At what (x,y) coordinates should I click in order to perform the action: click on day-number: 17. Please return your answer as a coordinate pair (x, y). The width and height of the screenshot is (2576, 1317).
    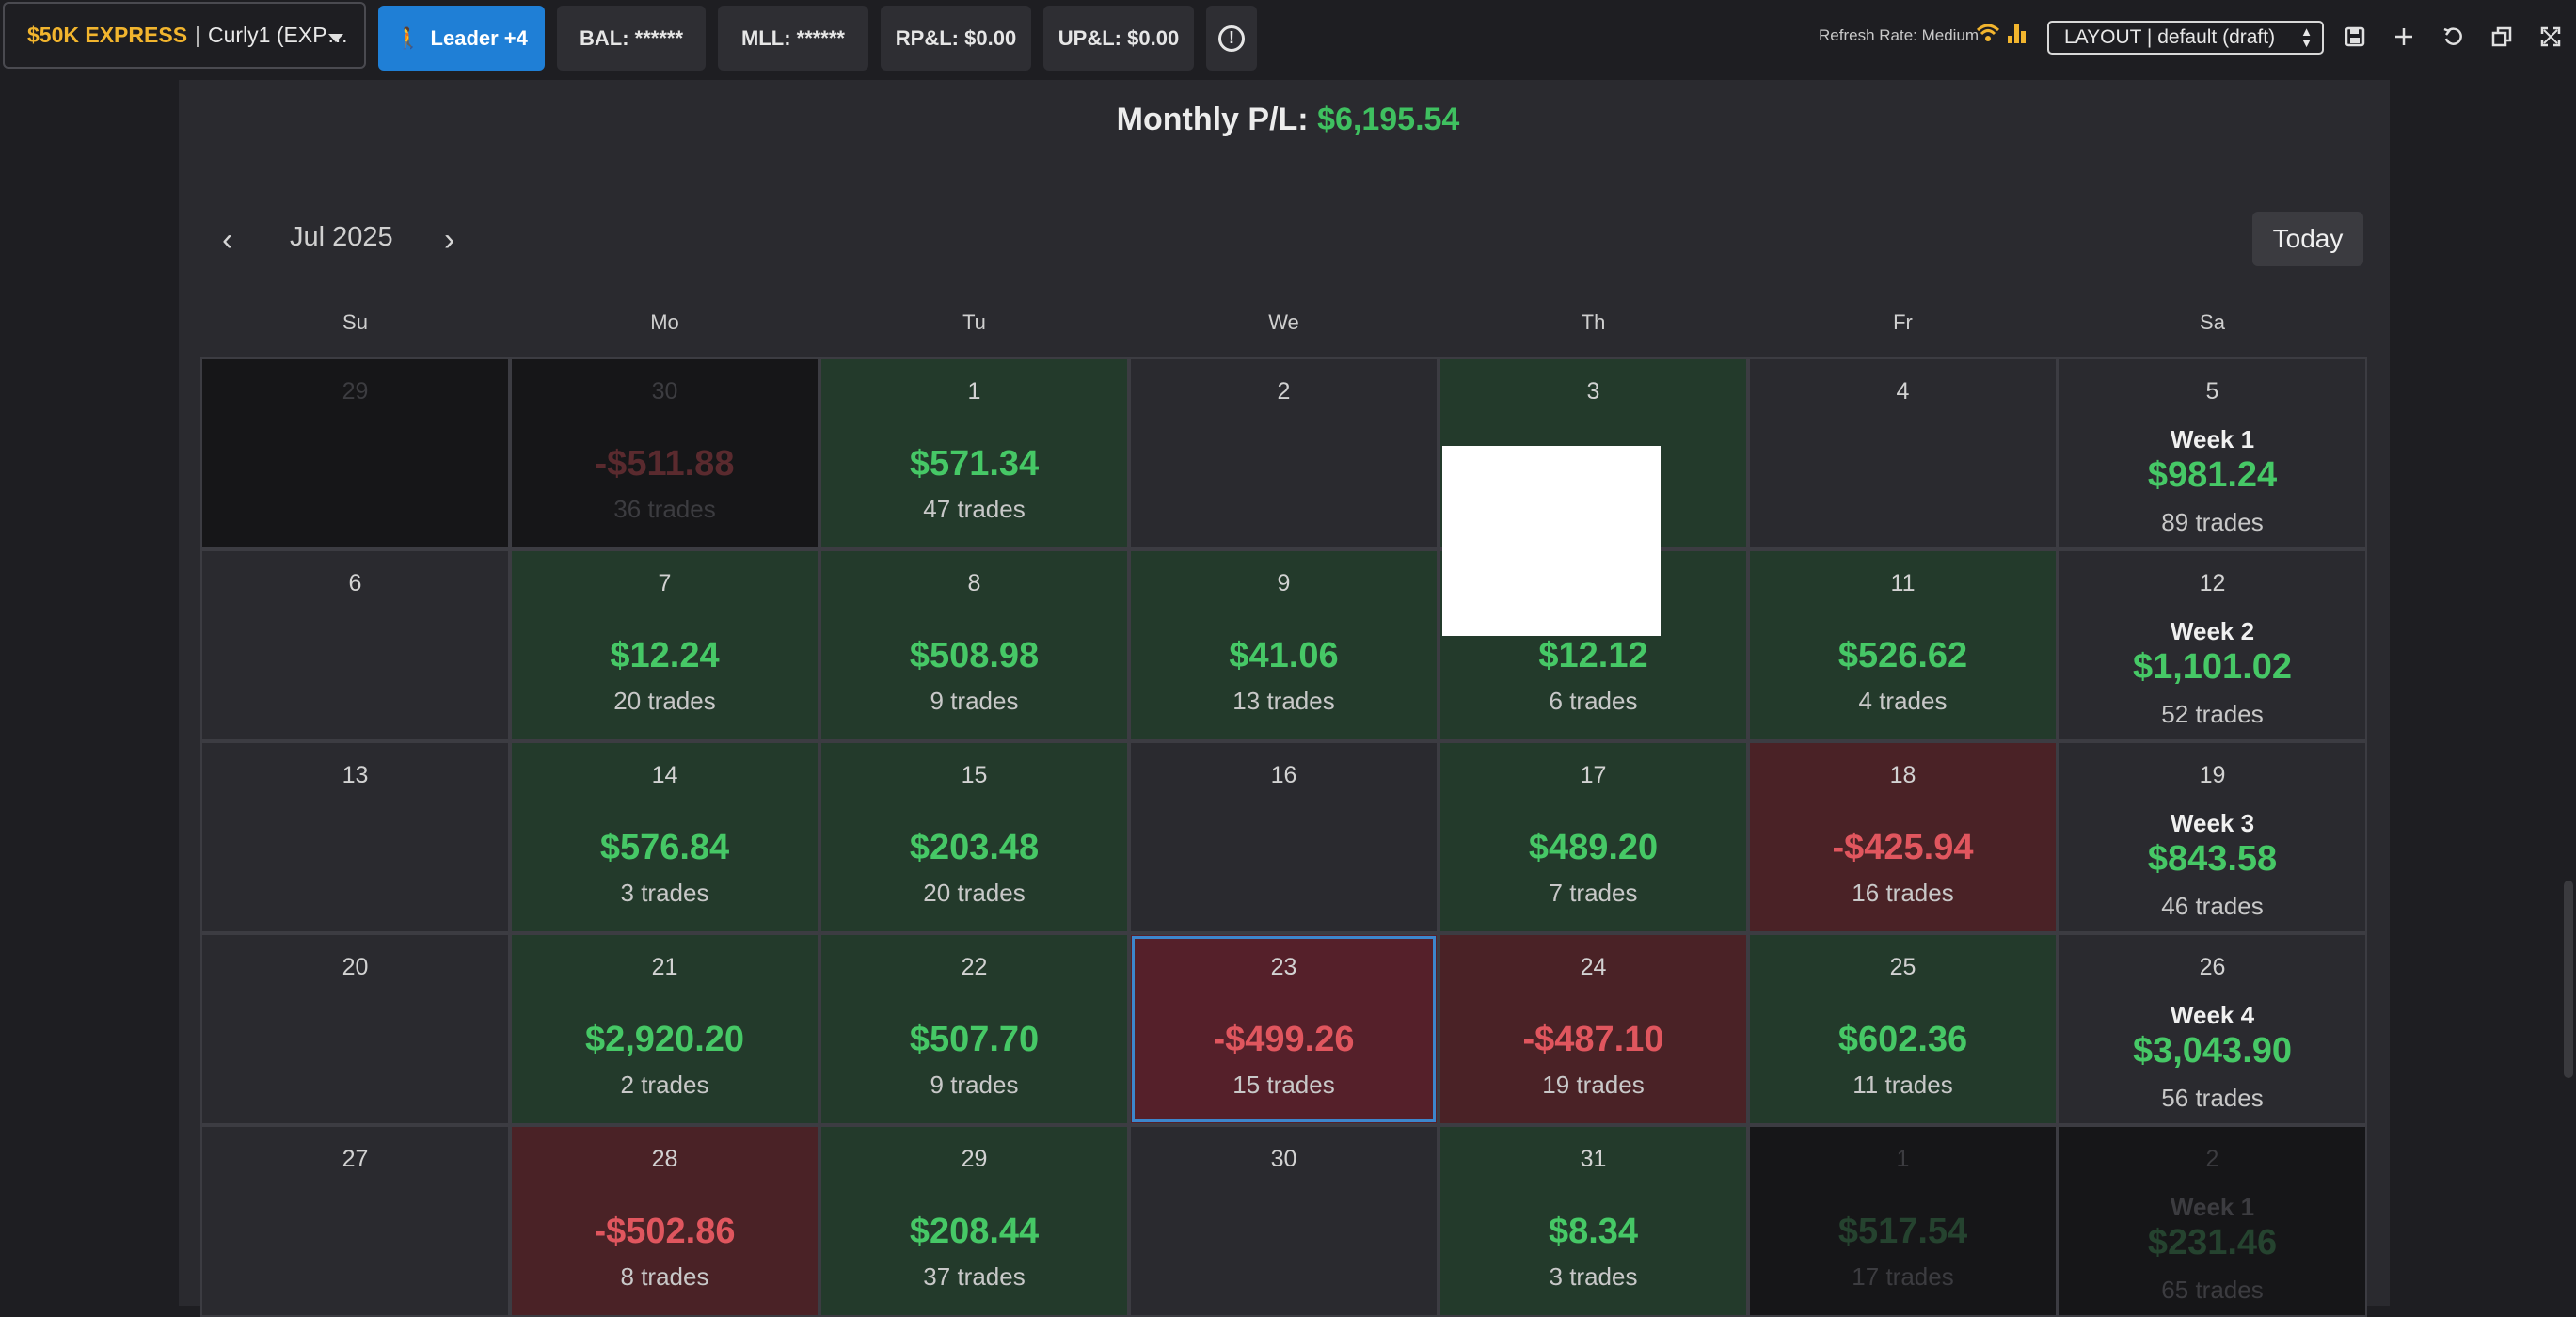
    Looking at the image, I should click on (1593, 775).